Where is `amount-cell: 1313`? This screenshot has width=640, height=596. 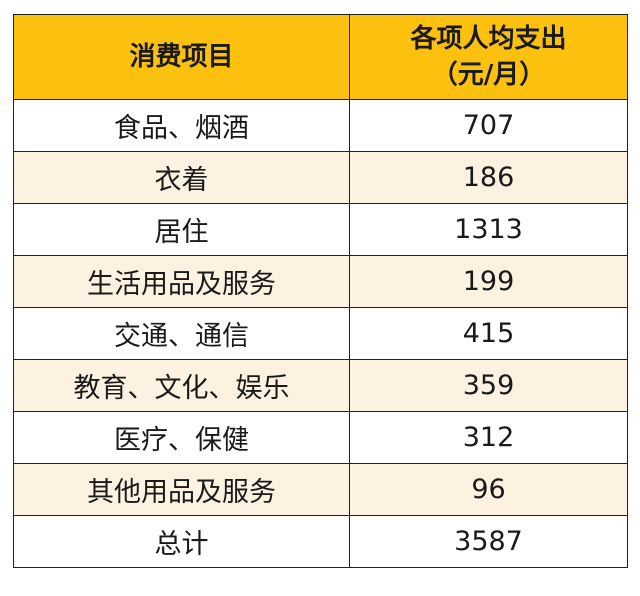 amount-cell: 1313 is located at coordinates (488, 229).